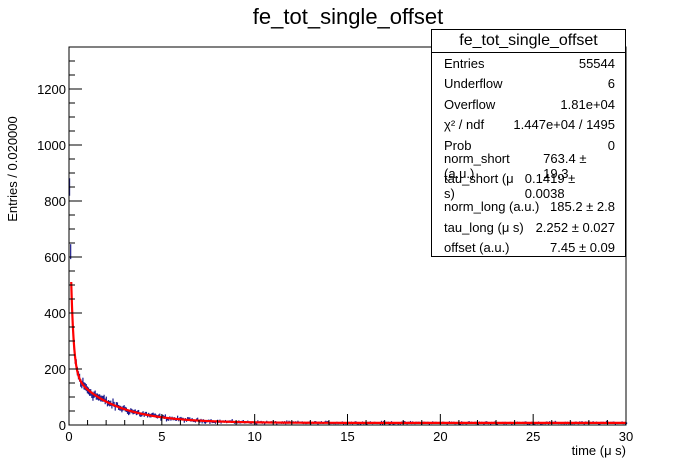  I want to click on x-tick-label: 20, so click(440, 436).